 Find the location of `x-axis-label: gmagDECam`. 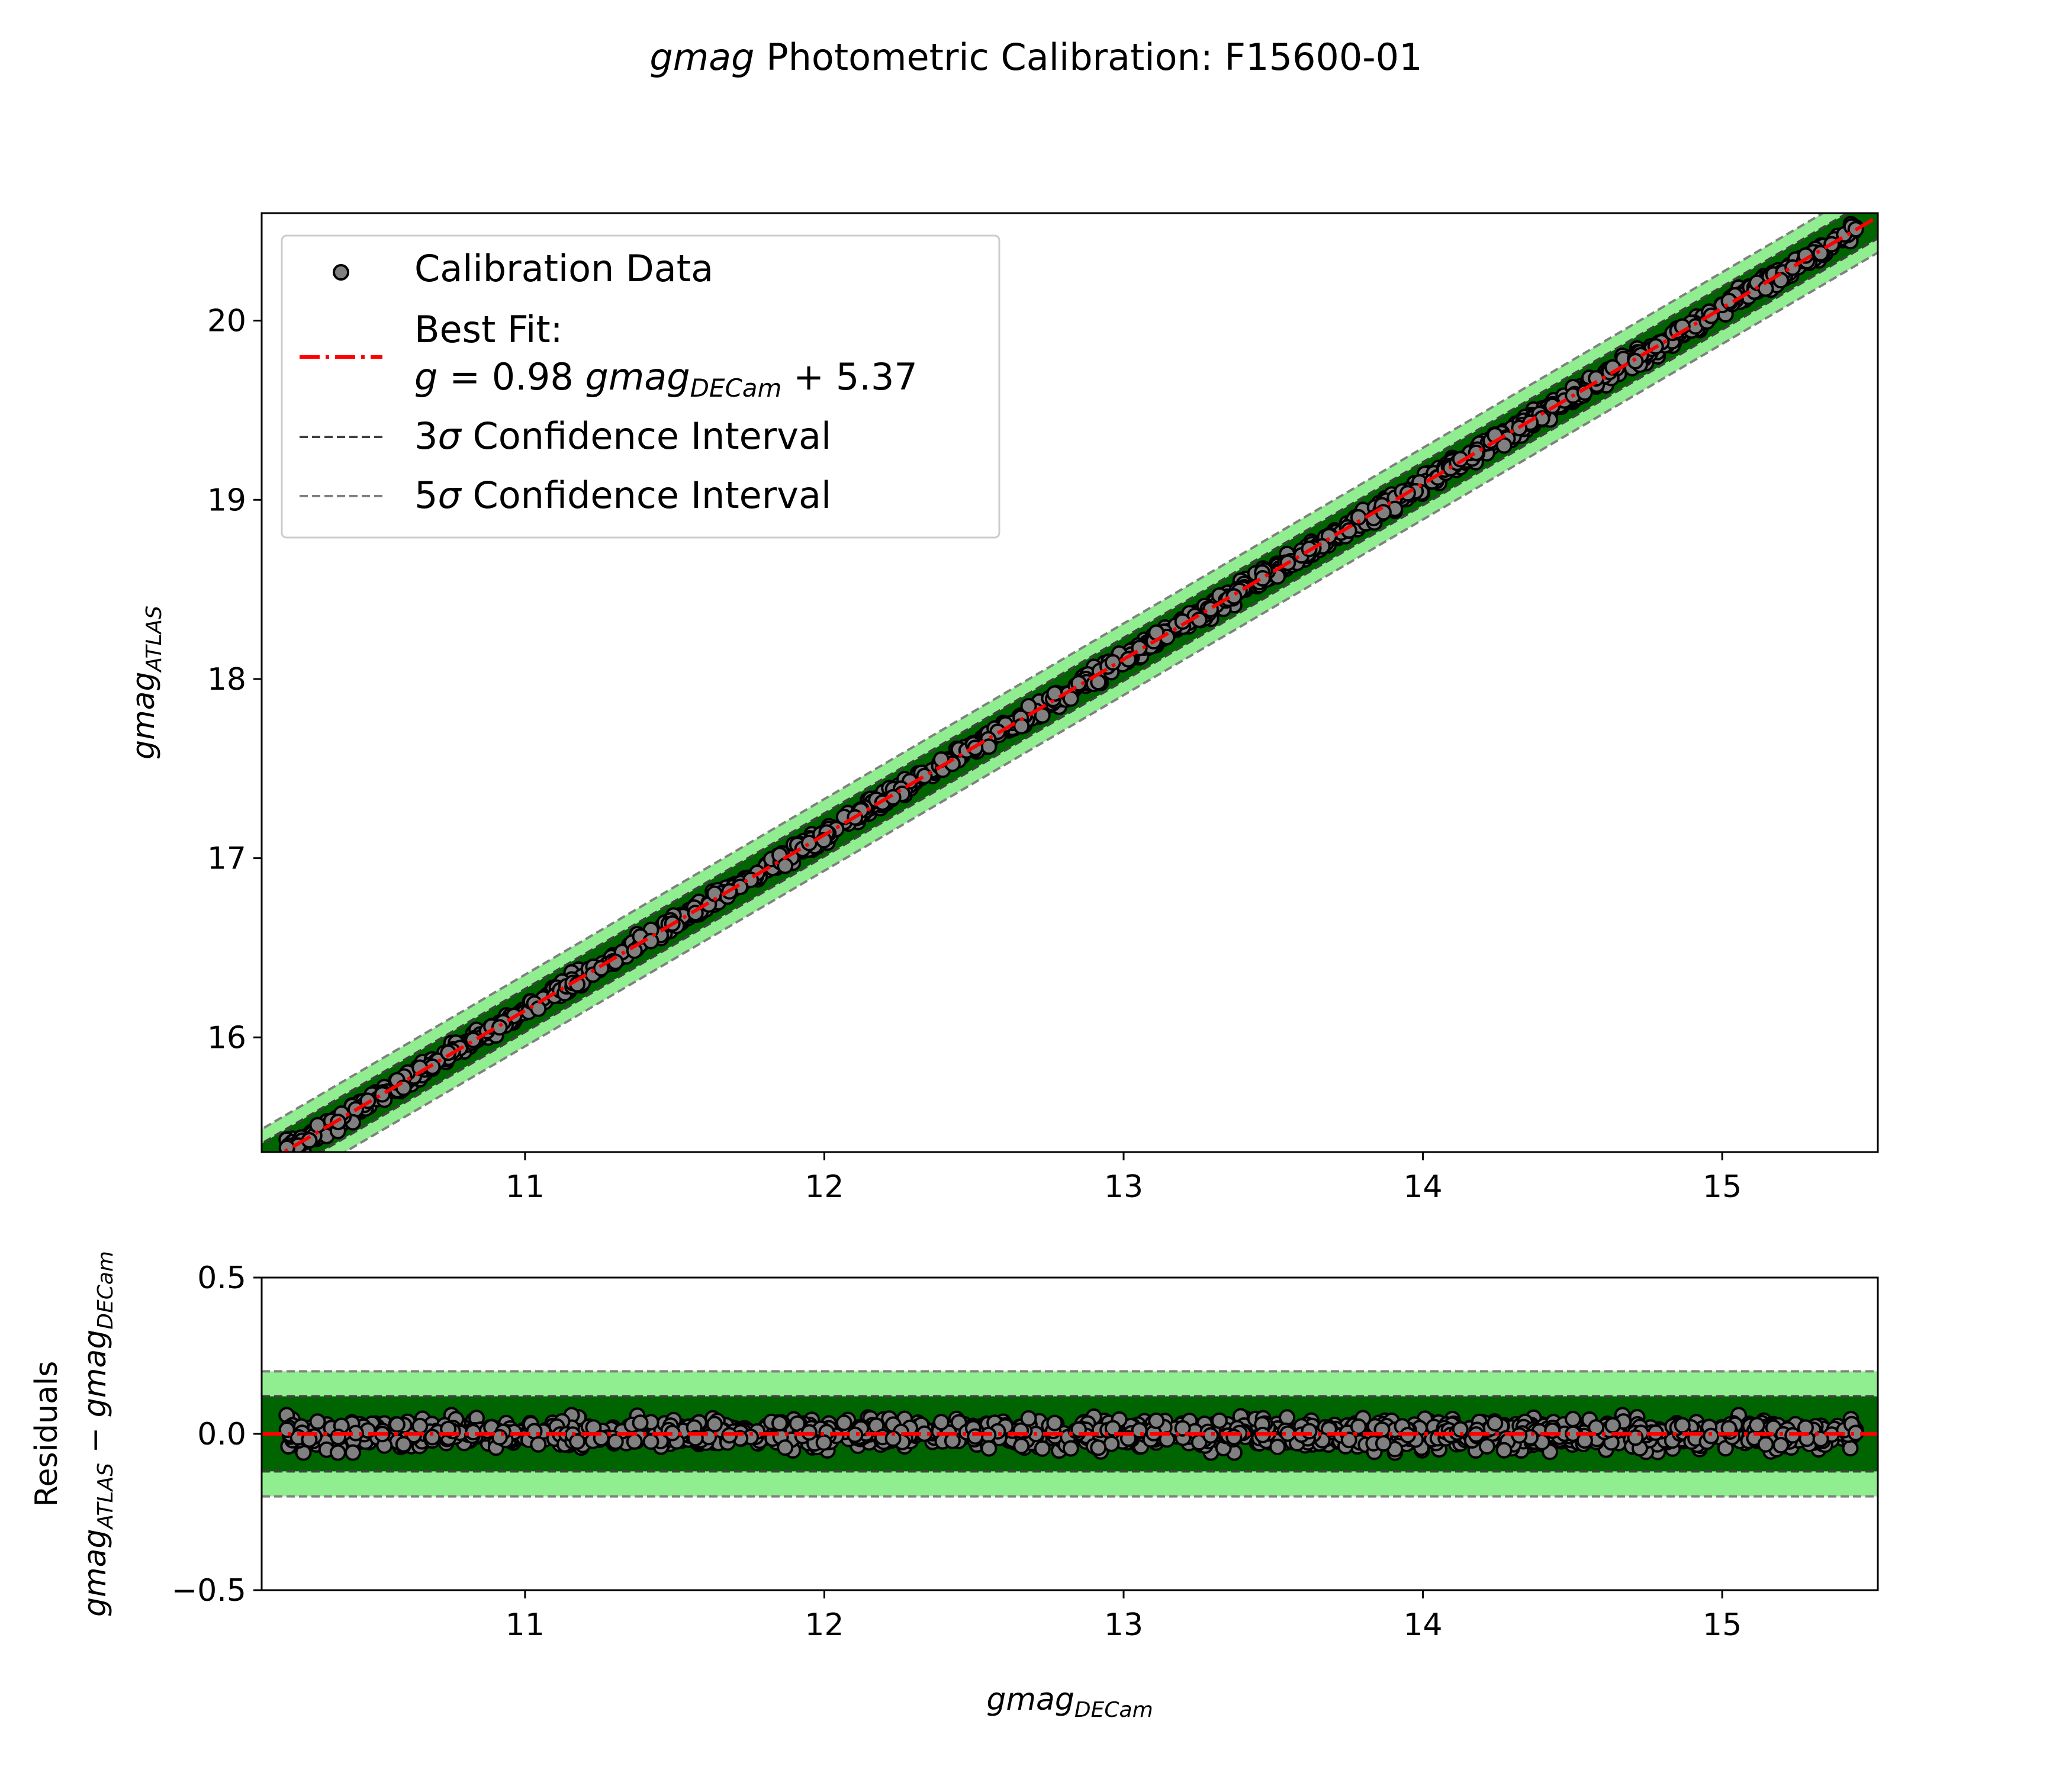

x-axis-label: gmagDECam is located at coordinates (1069, 1702).